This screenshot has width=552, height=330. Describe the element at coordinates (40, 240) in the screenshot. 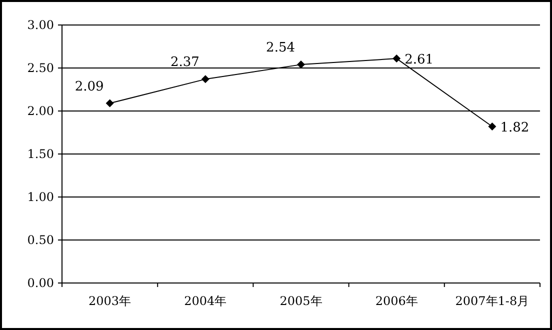

I see `y-tick-label: 0.50` at that location.